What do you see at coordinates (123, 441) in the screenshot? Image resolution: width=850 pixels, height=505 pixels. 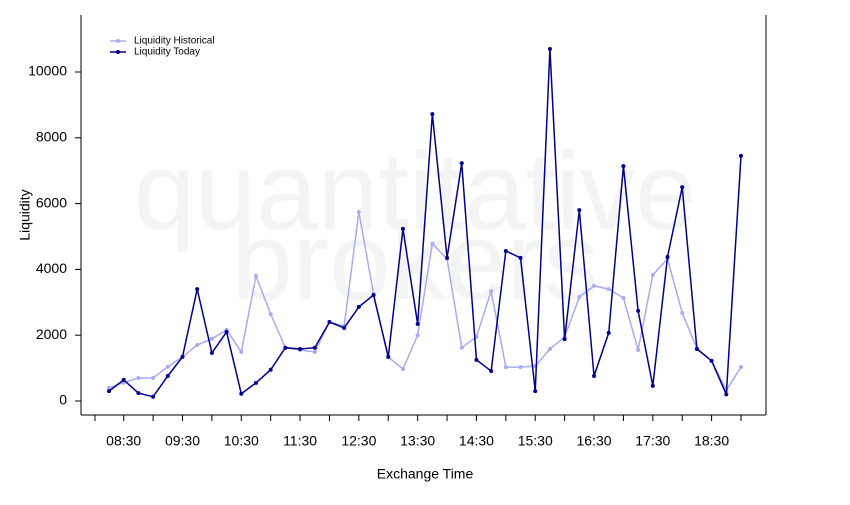 I see `x-tick-label: 08:30` at bounding box center [123, 441].